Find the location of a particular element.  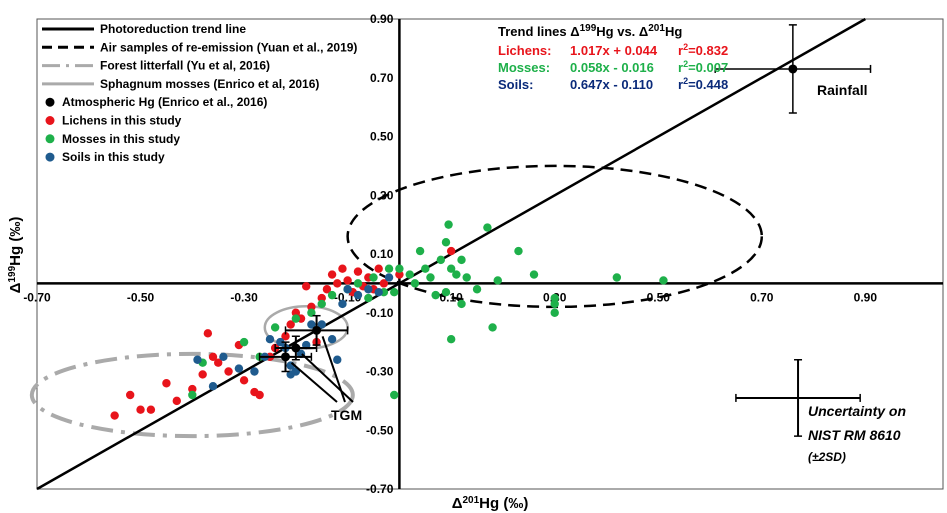

legend-label: Atmospheric Hg (Enrico et al., 2016) is located at coordinates (164, 102).